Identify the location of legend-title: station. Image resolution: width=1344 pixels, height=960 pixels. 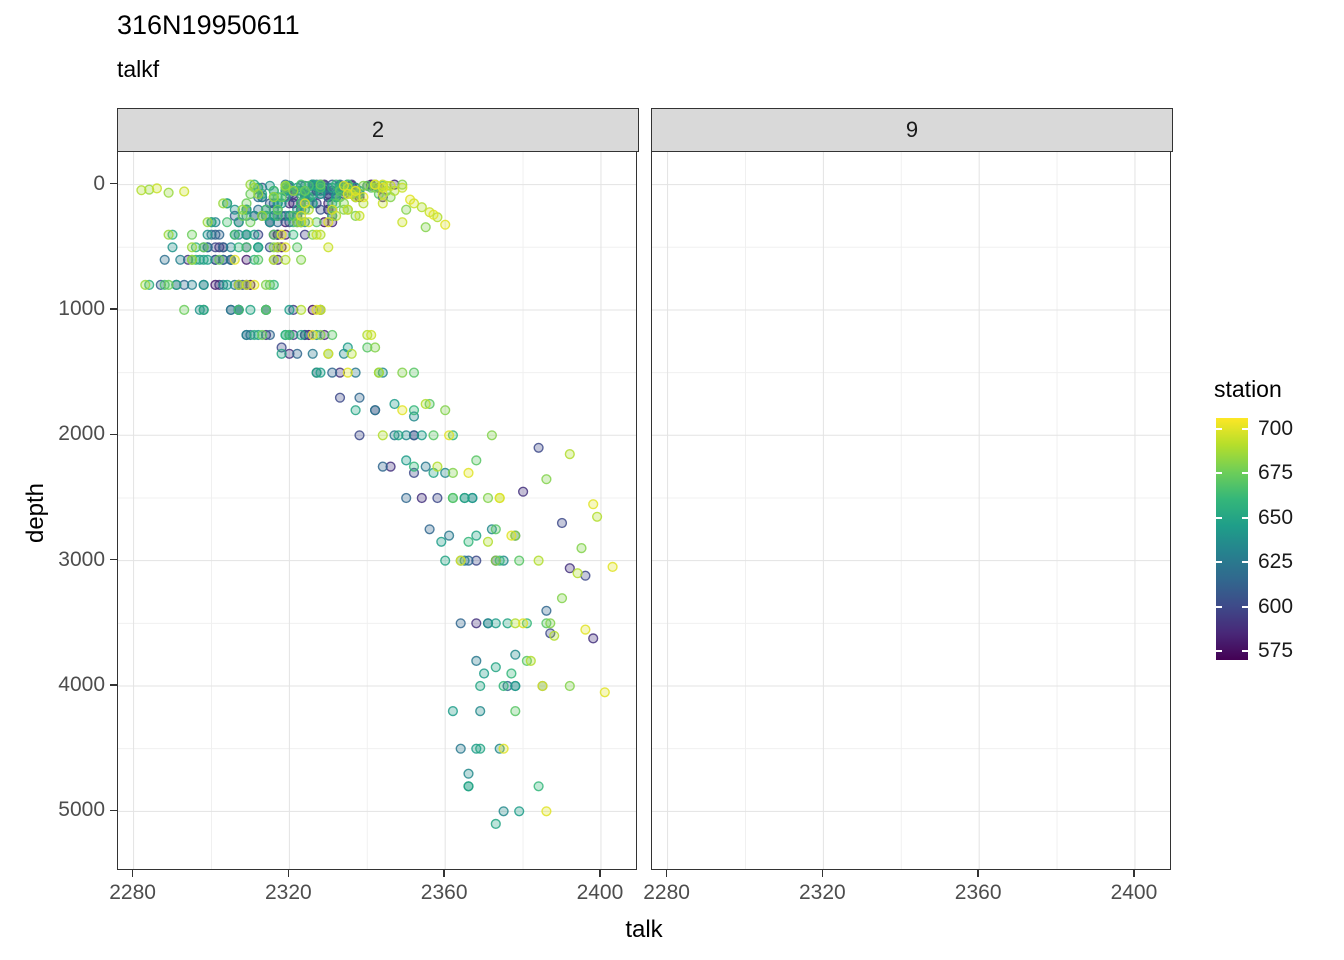
(1248, 389).